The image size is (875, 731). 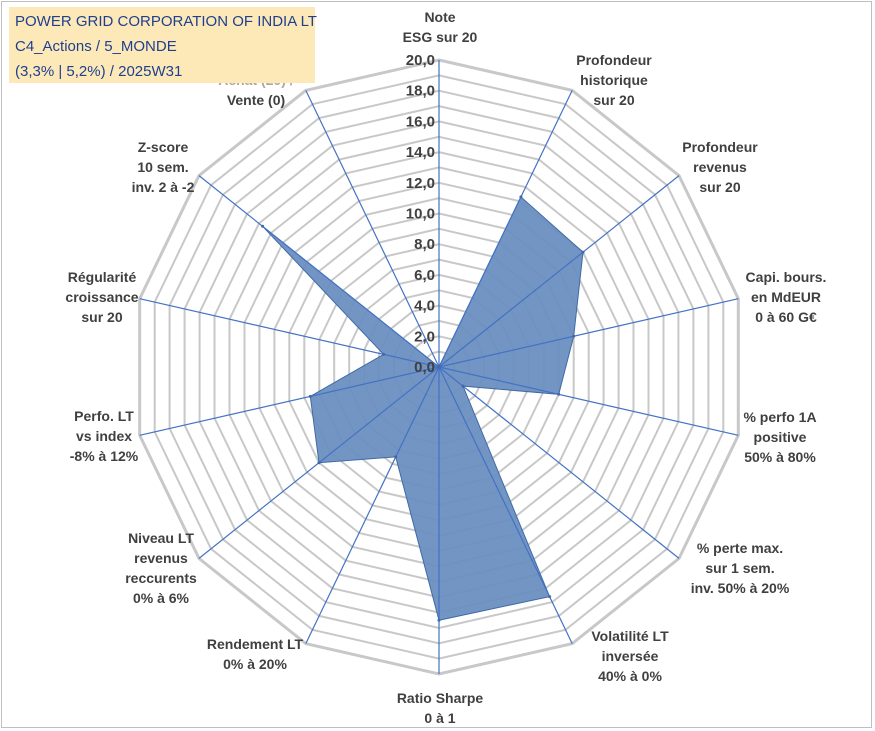 I want to click on axis-label: Perfo. LT vs index -8% à 12%, so click(x=104, y=436).